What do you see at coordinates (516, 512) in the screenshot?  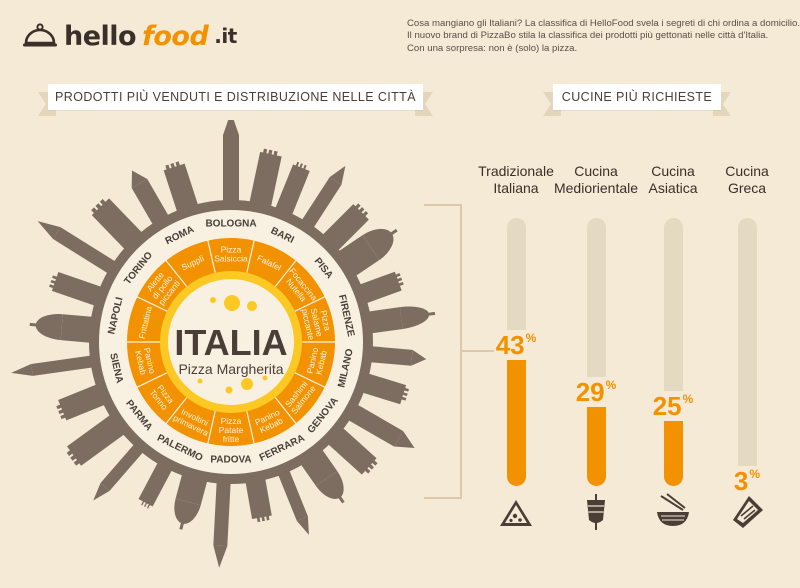 I see `pizza-slice-icon` at bounding box center [516, 512].